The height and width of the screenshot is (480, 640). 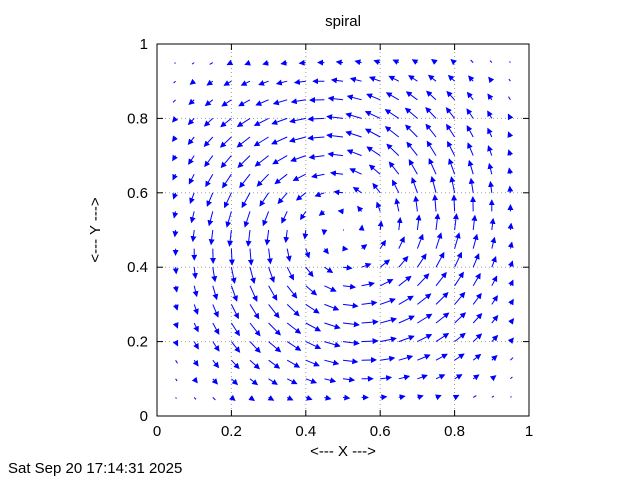 I want to click on x-tick-label: 0.2, so click(x=231, y=431).